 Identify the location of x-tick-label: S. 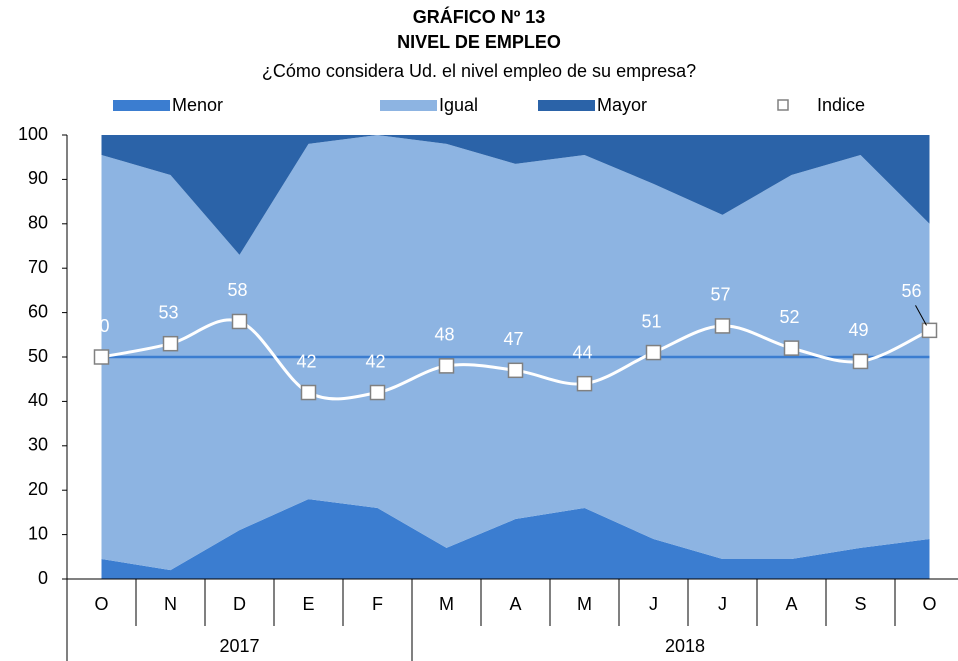
(860, 604).